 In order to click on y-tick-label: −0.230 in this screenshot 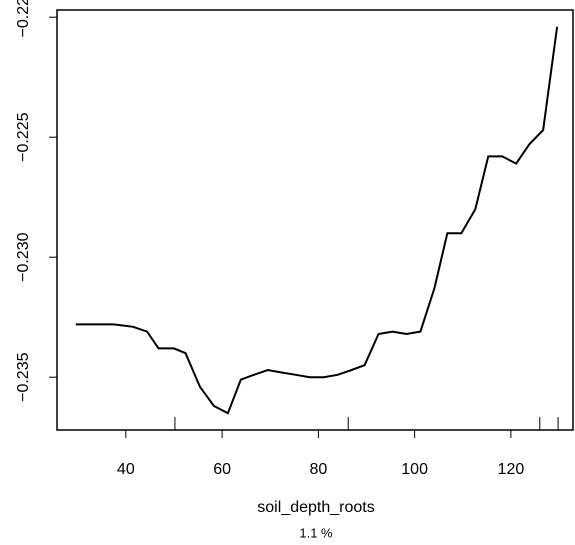, I will do `click(23, 256)`.